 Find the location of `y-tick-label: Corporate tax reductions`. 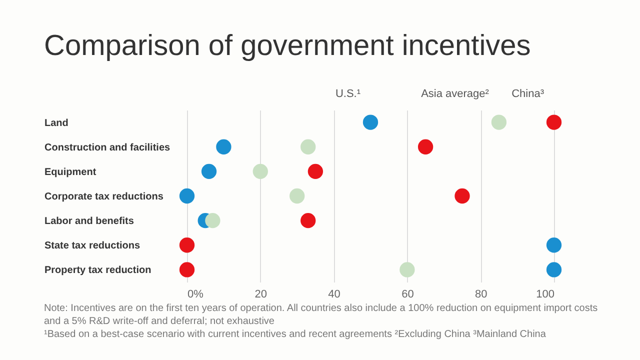

y-tick-label: Corporate tax reductions is located at coordinates (104, 197).